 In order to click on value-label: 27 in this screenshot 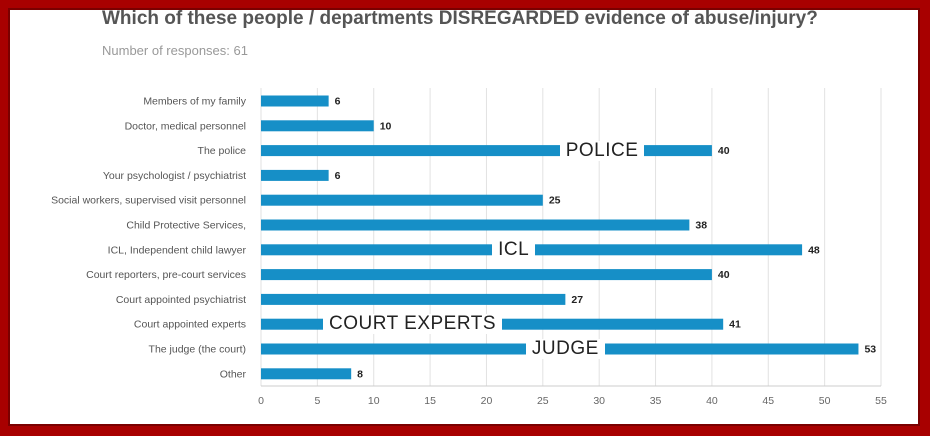, I will do `click(577, 300)`.